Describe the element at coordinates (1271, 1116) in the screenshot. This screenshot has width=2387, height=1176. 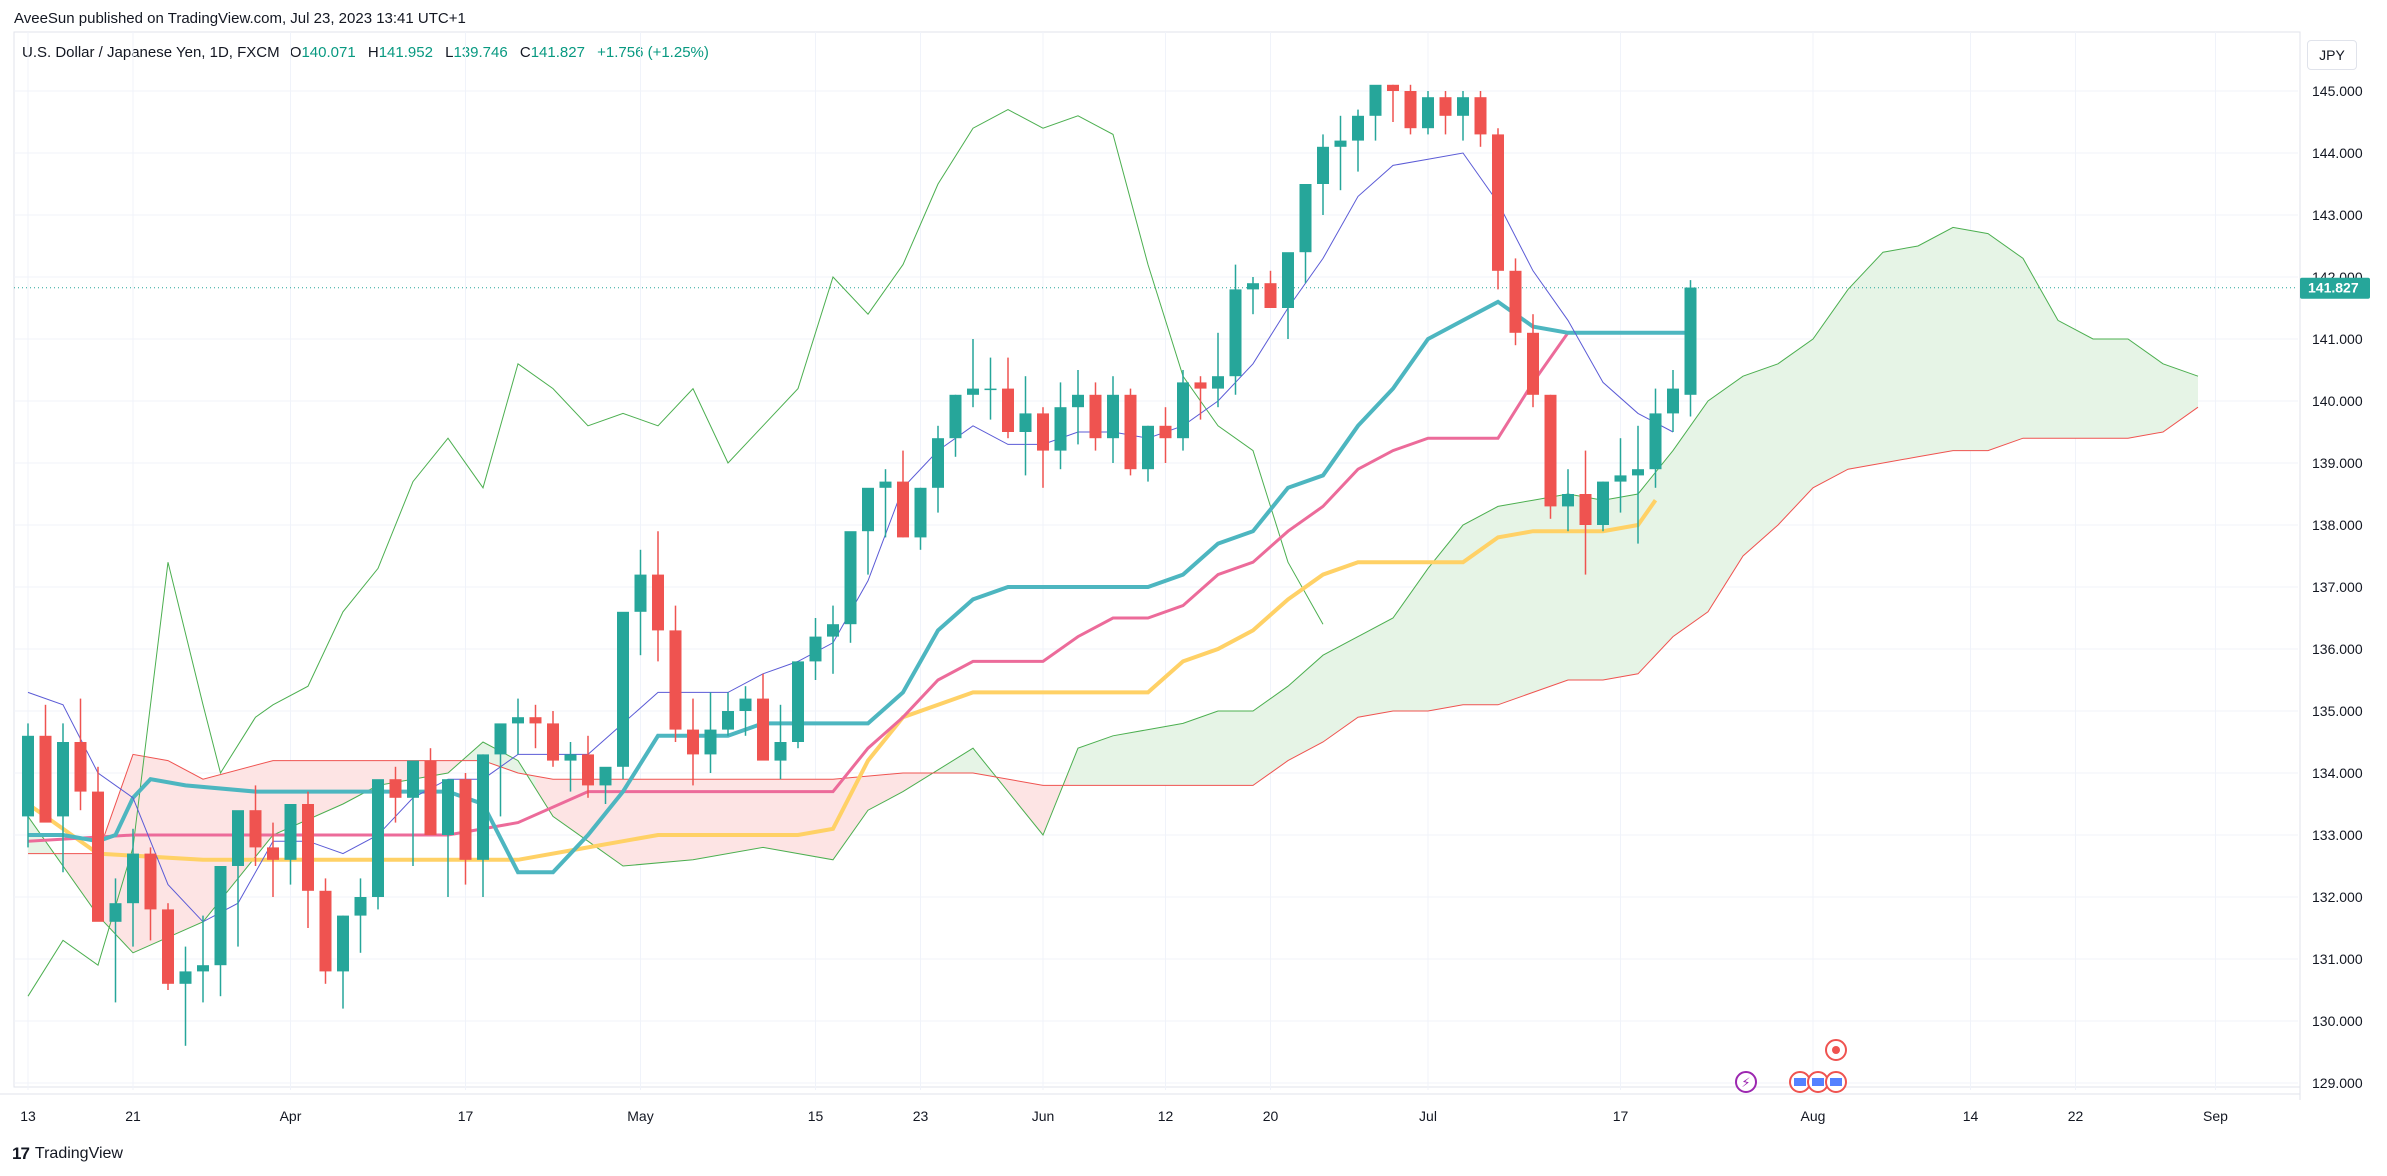
I see `time-axis-tick: 20` at that location.